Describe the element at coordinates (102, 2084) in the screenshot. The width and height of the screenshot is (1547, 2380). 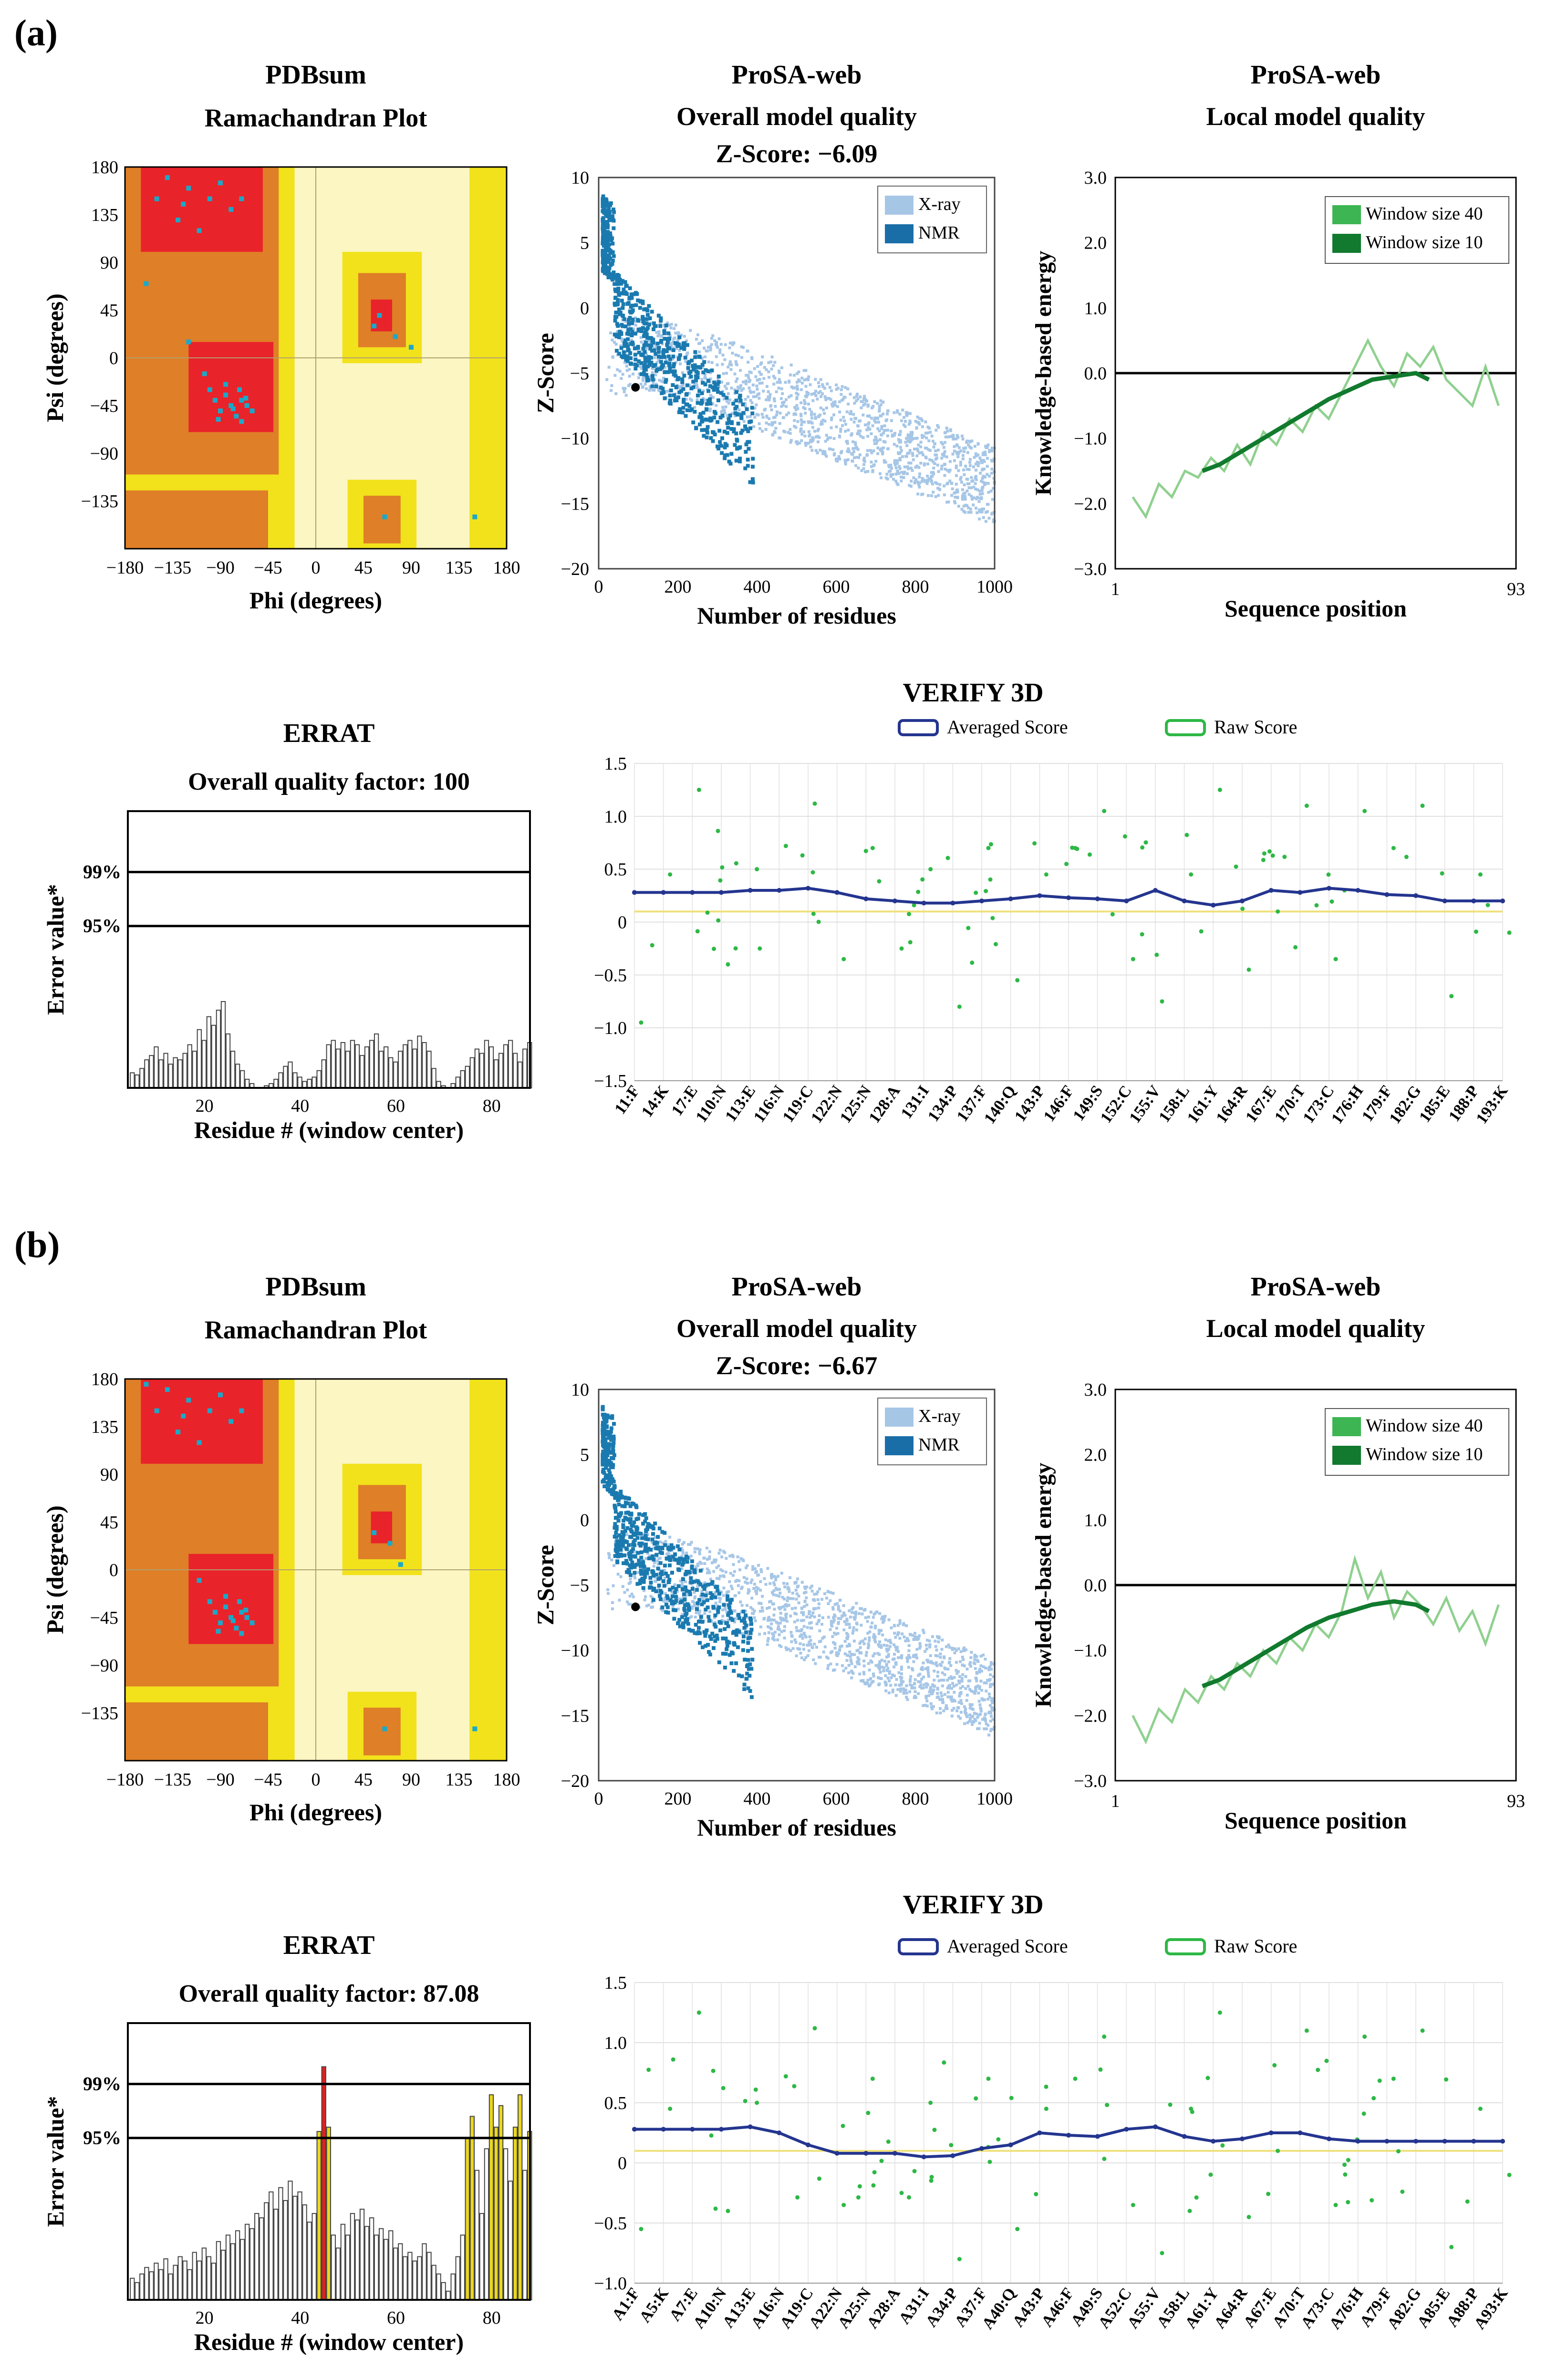
I see `errat-99-label: 99%` at that location.